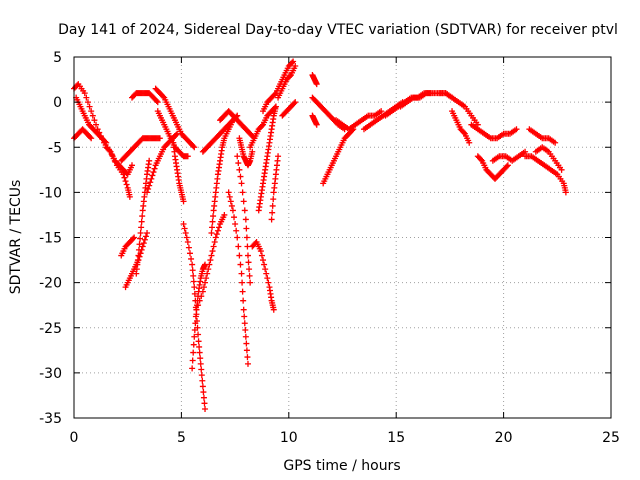 The image size is (640, 480). I want to click on series-arc16, so click(210, 262).